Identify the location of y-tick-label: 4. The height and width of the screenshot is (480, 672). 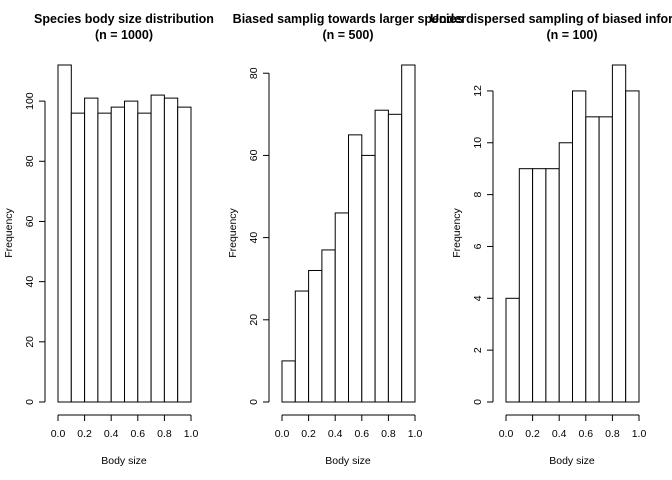
(478, 298).